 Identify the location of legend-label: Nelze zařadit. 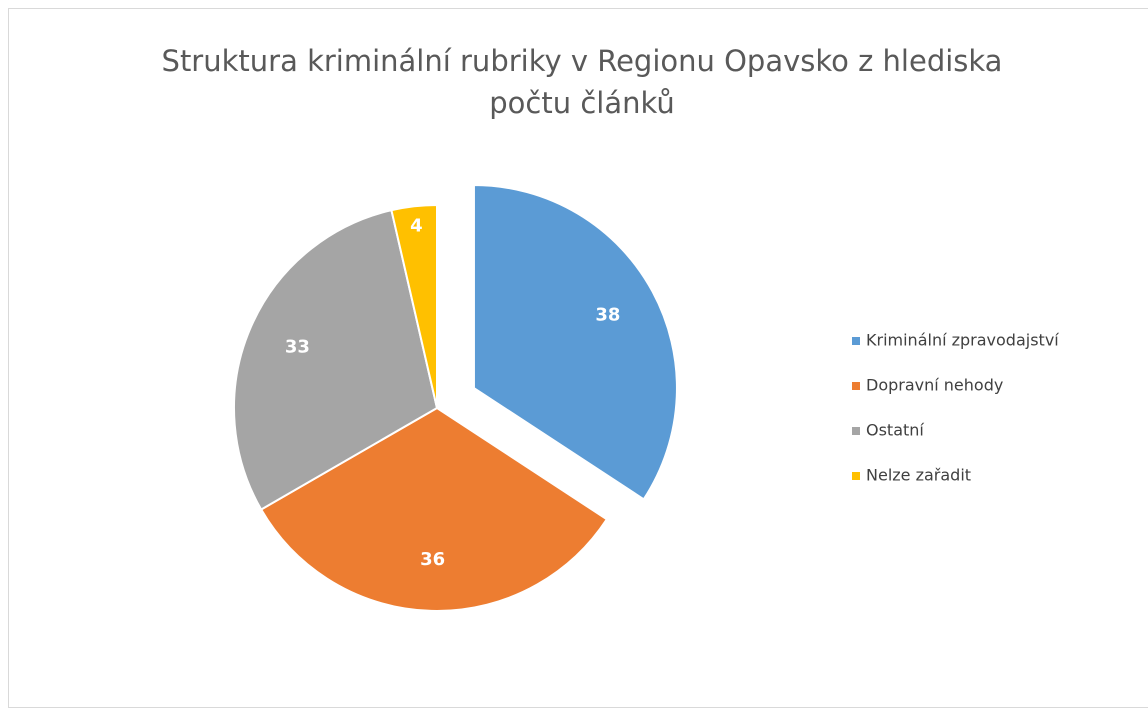
(918, 475).